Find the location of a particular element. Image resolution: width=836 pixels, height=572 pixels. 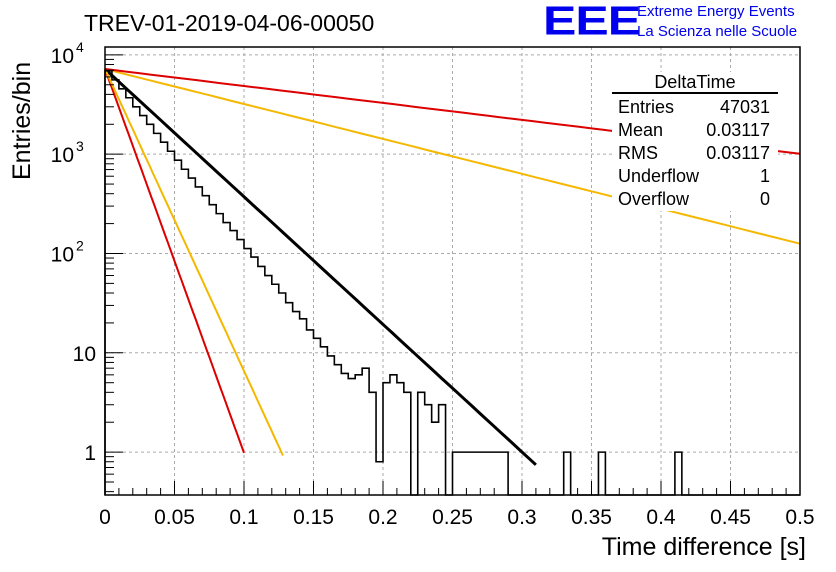

stats-value: 47031 is located at coordinates (744, 107).